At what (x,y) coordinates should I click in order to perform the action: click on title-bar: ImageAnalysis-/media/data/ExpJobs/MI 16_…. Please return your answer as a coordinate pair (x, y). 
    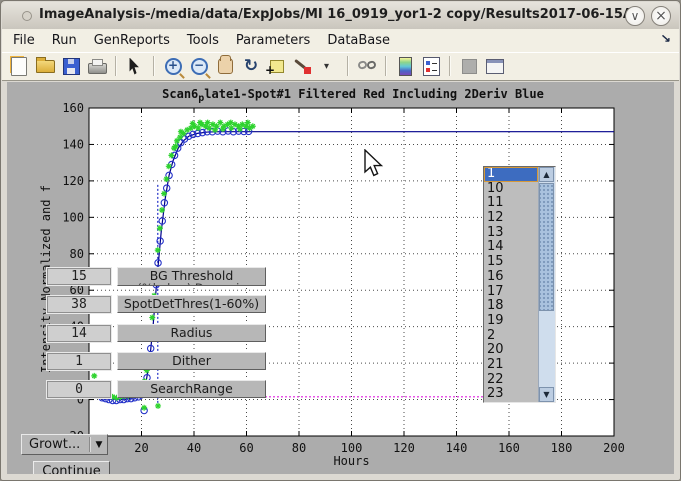
    Looking at the image, I should click on (340, 16).